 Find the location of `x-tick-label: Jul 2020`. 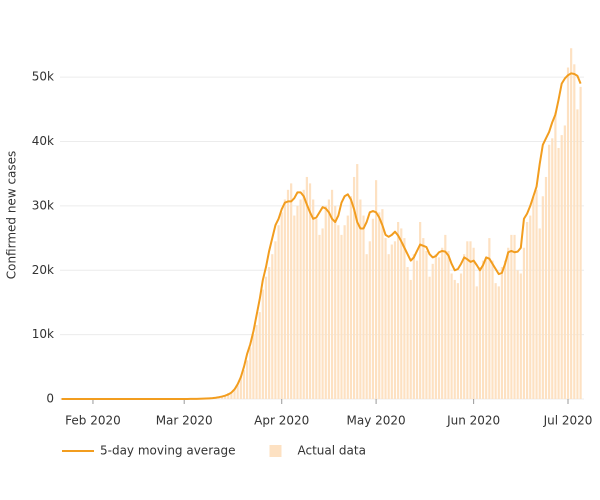

x-tick-label: Jul 2020 is located at coordinates (568, 421).